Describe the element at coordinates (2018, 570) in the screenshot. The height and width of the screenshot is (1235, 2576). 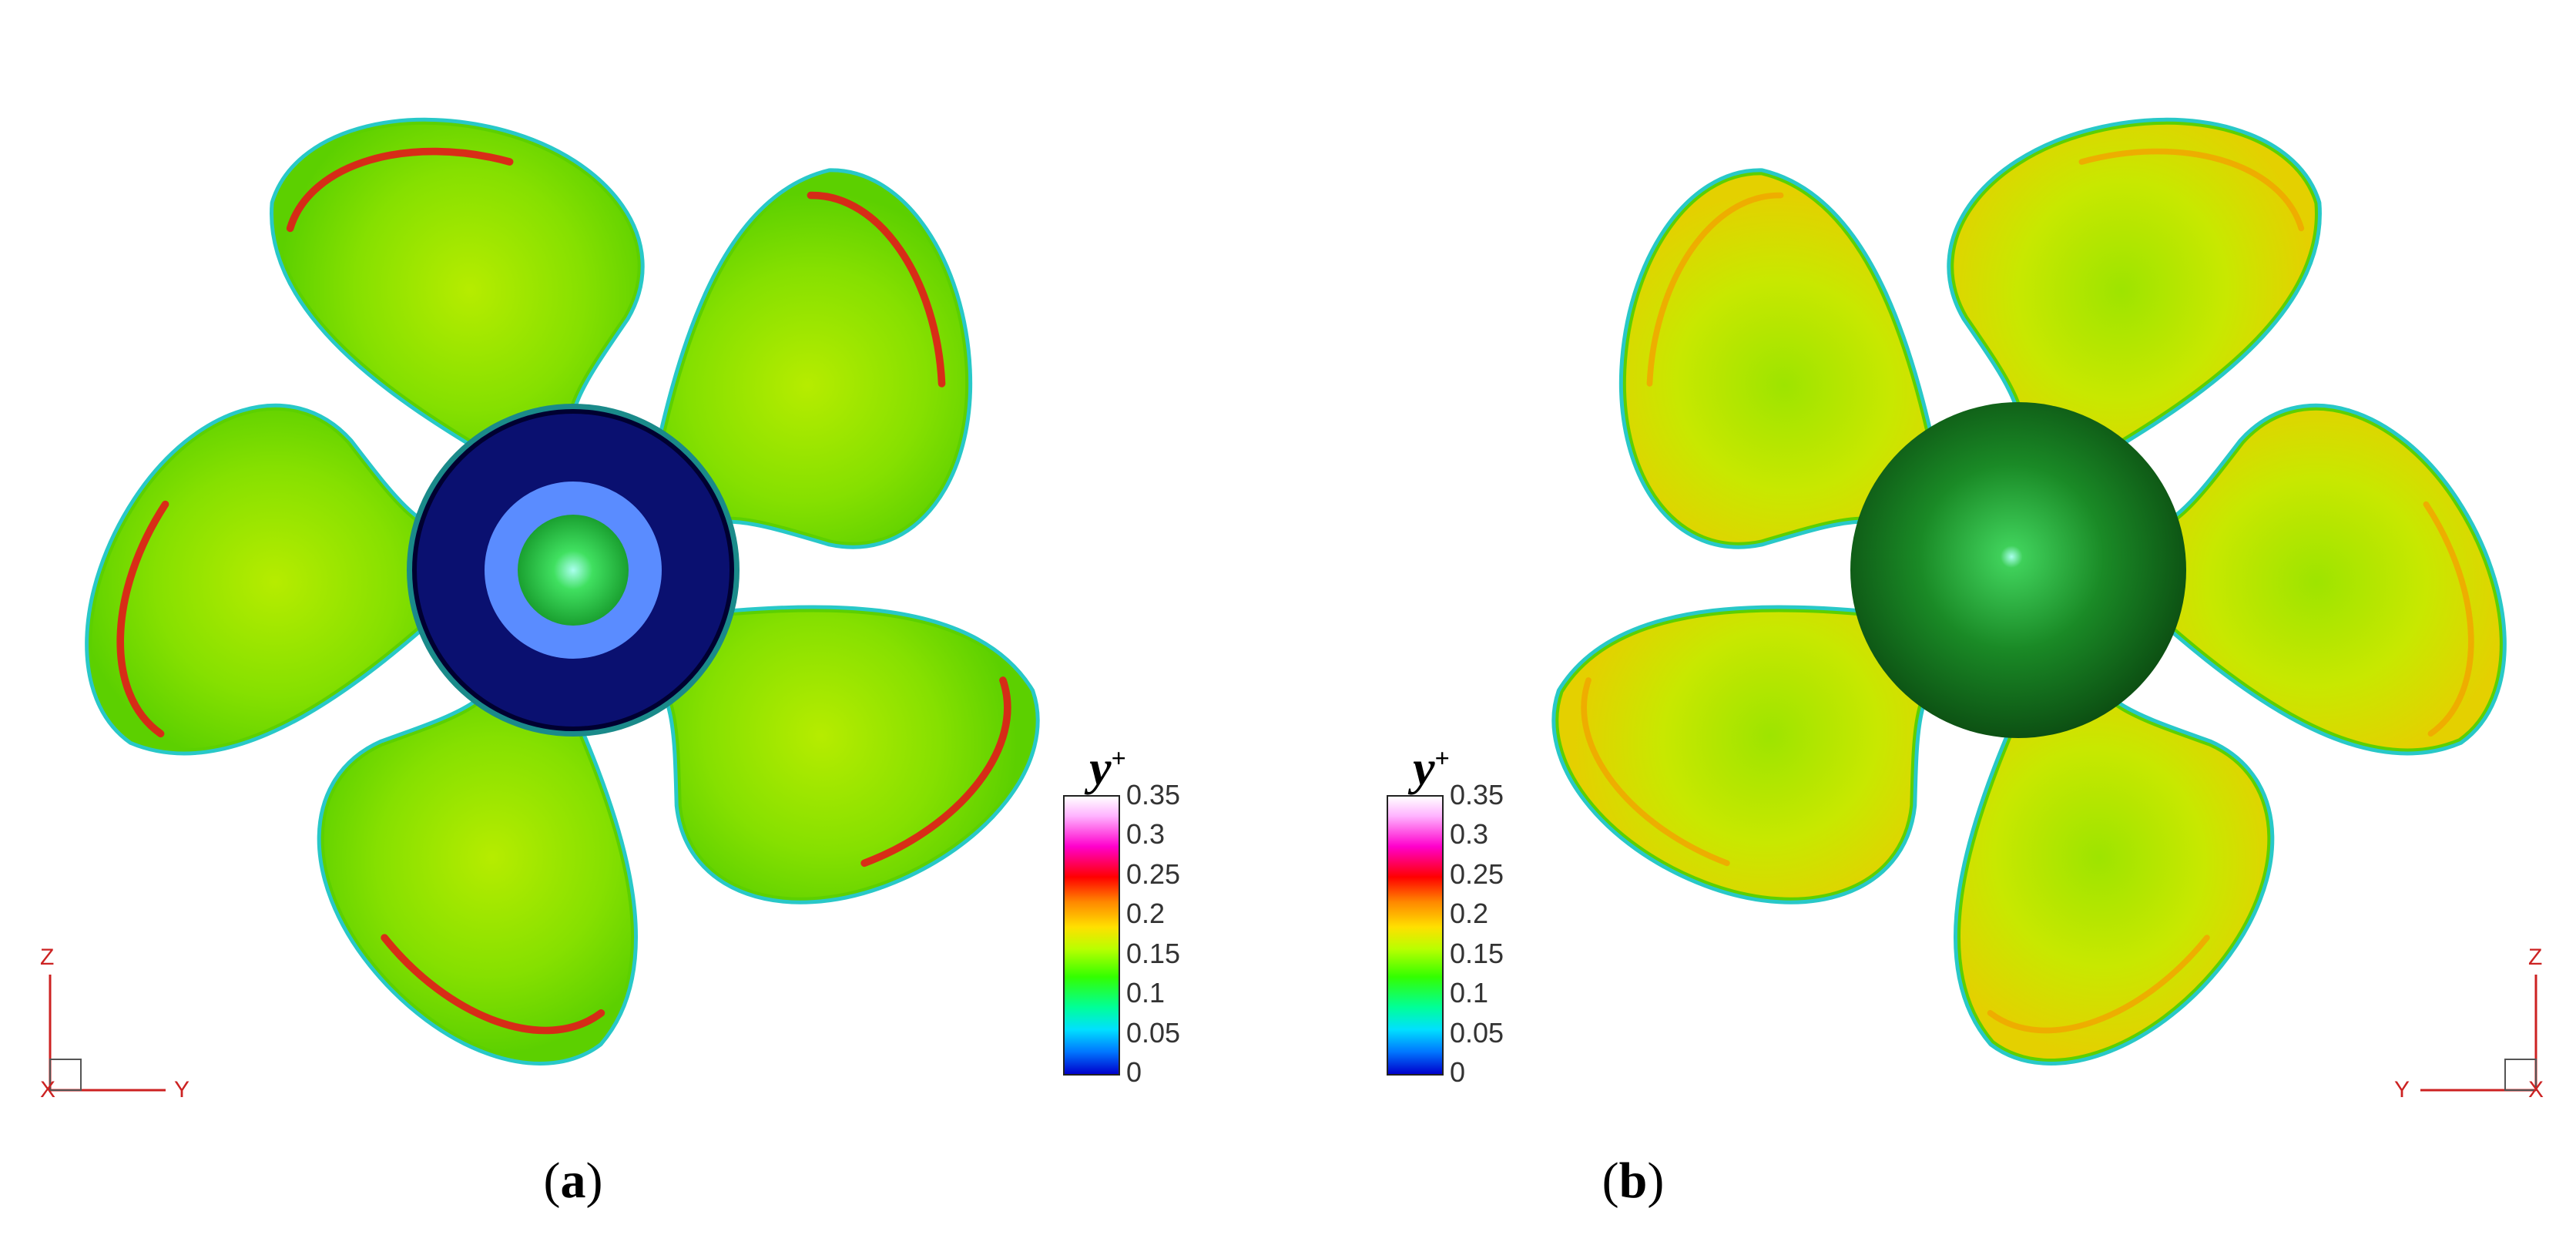
I see `hub-b` at that location.